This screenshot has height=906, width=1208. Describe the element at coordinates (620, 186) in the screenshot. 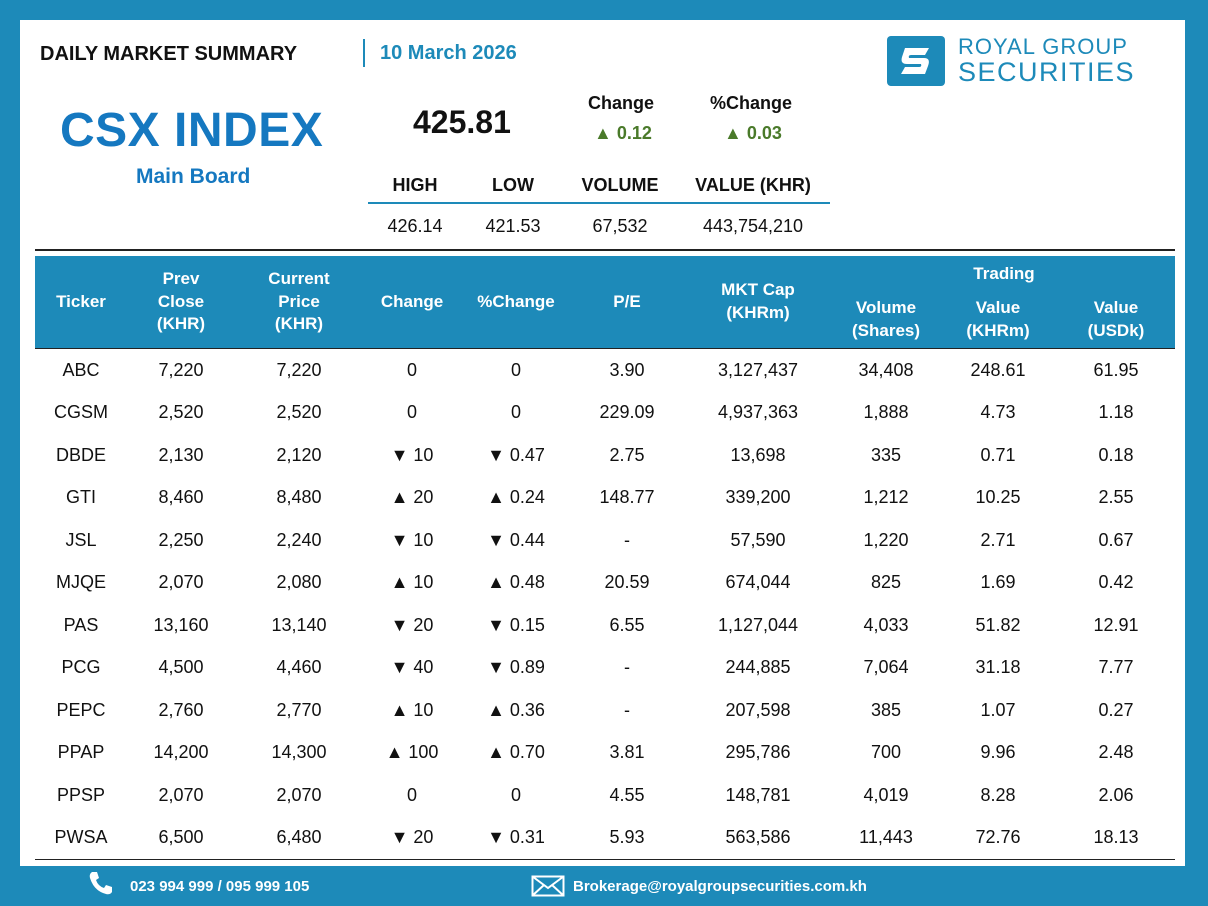

I see `stat-header-volume: VOLUME` at that location.